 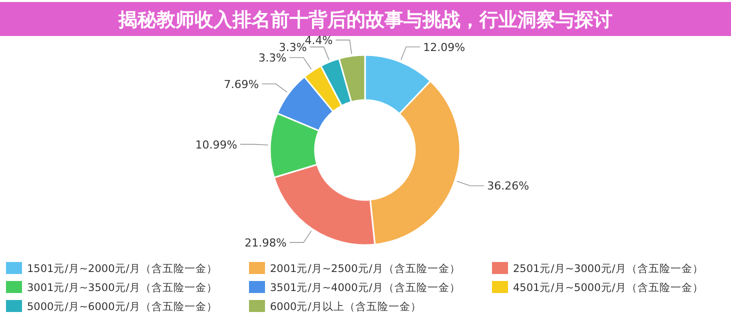 What do you see at coordinates (608, 287) in the screenshot?
I see `legend-label: 4501元/月~5000元/月（含五险一金）` at bounding box center [608, 287].